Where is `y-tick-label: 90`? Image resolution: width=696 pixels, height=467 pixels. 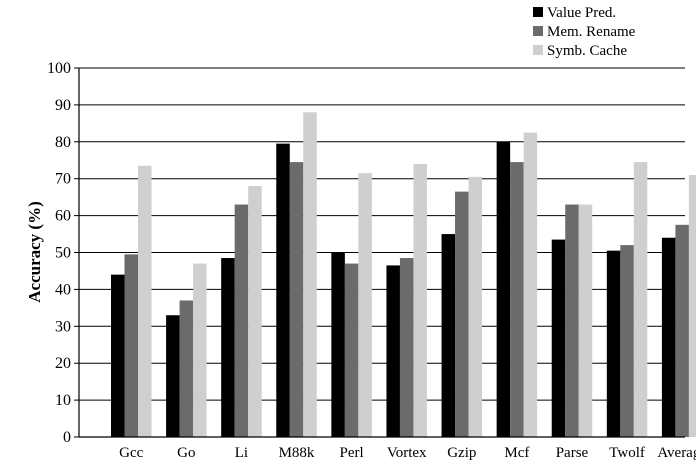 y-tick-label: 90 is located at coordinates (63, 105).